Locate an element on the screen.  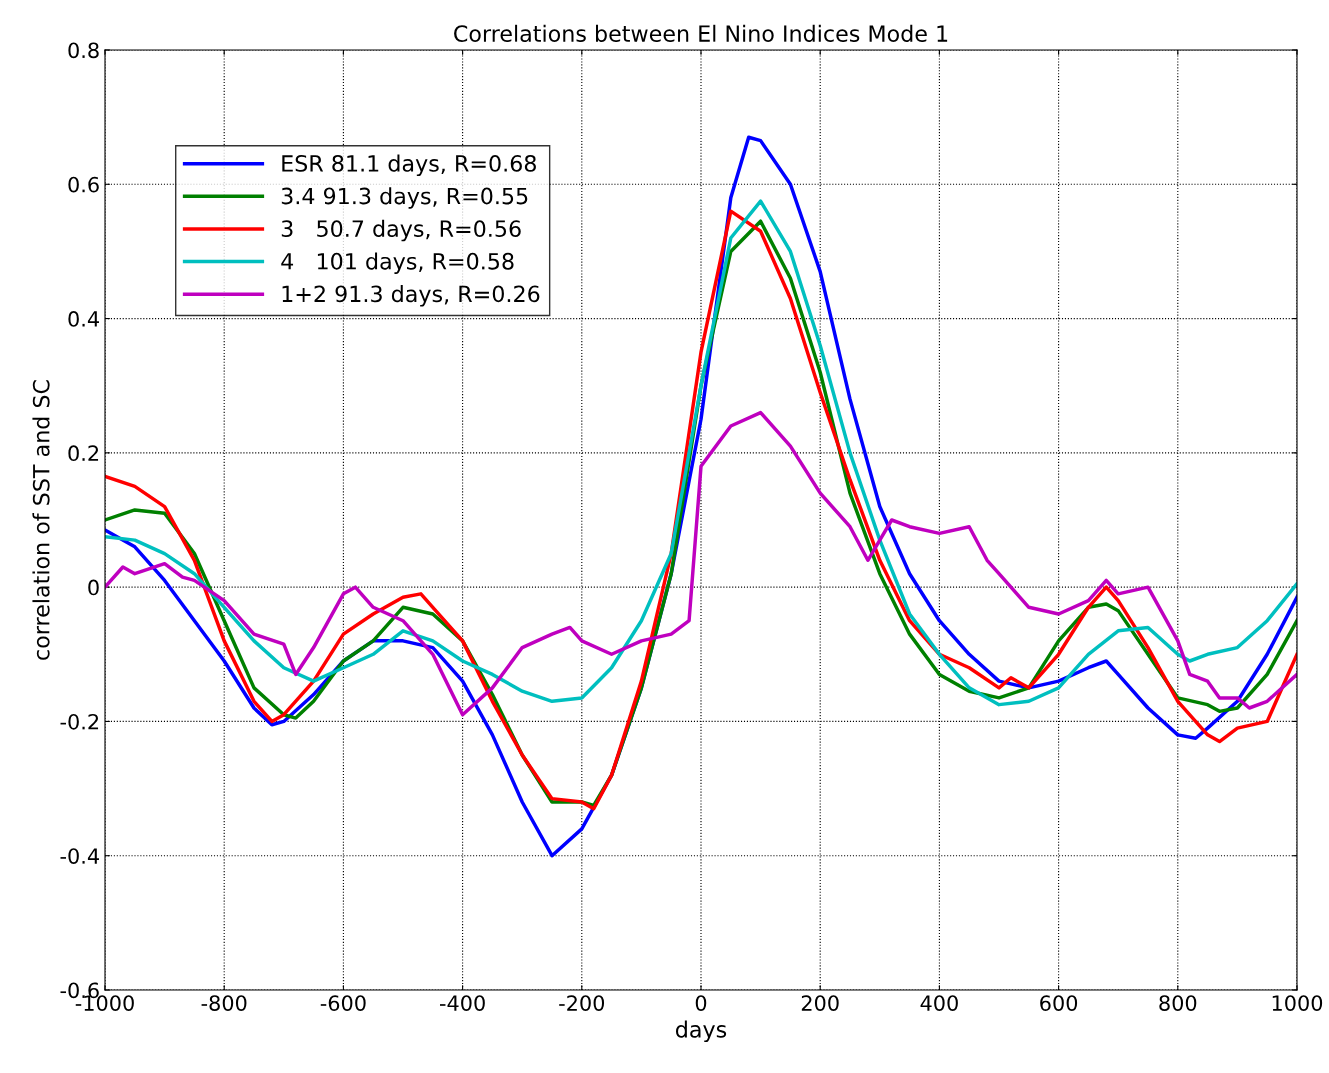
x-tick-label: -800 is located at coordinates (224, 1003).